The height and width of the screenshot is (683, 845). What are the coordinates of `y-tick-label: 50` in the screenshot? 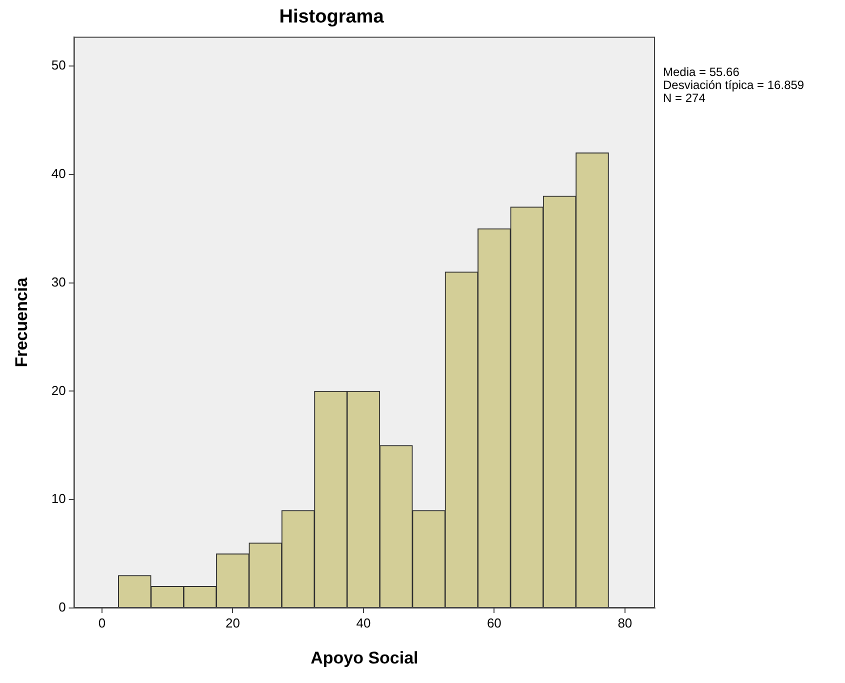 It's located at (58, 65).